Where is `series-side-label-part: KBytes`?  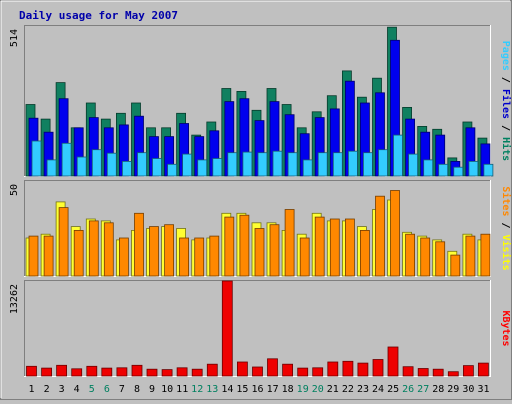 series-side-label-part: KBytes is located at coordinates (505, 328).